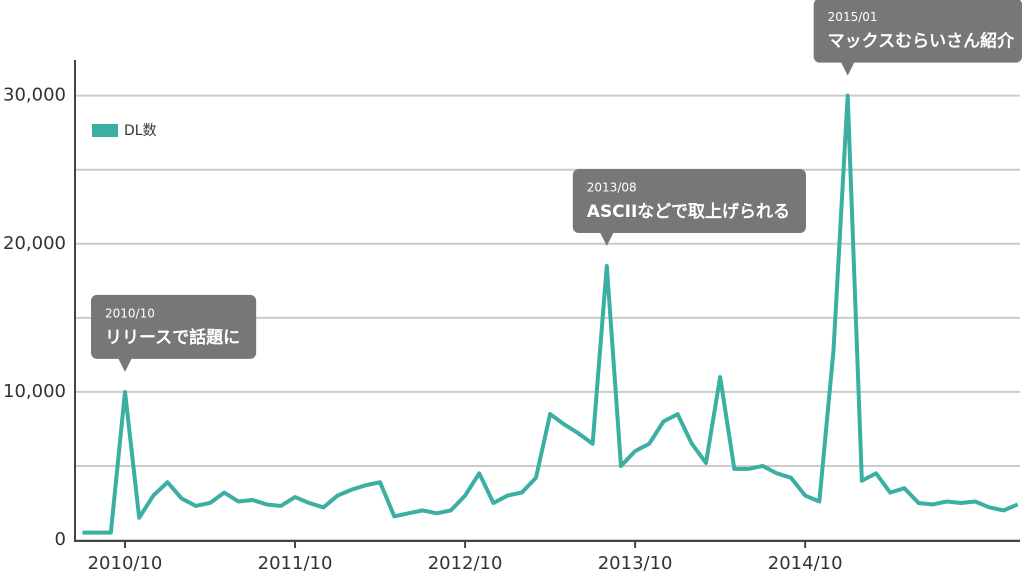  I want to click on annotation-text: ASCIIなどで取上げられる, so click(688, 212).